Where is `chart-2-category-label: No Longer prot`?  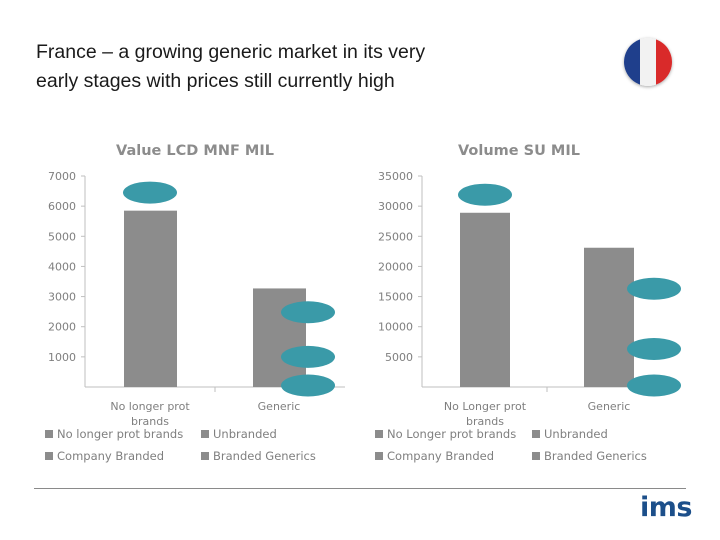
chart-2-category-label: No Longer prot is located at coordinates (485, 406).